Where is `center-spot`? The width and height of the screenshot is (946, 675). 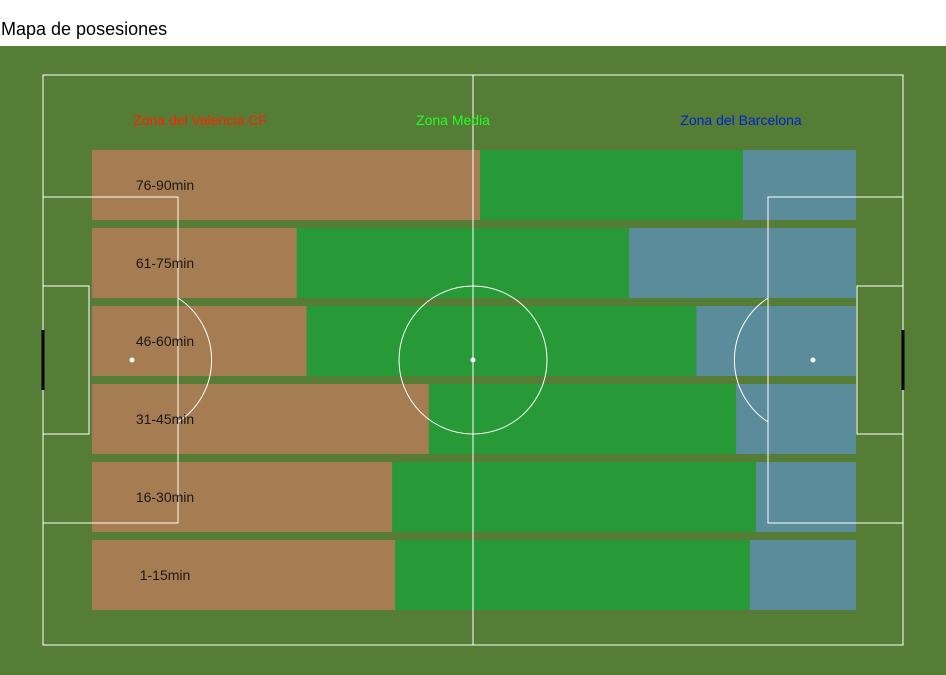 center-spot is located at coordinates (473, 360).